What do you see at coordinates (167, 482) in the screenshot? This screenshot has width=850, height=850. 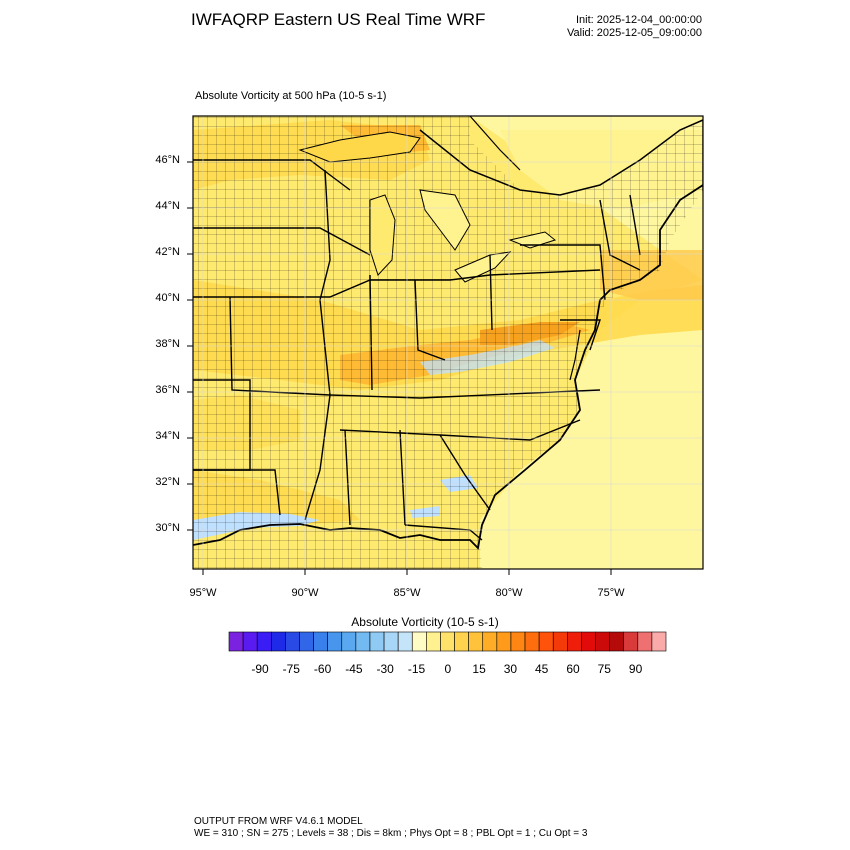 I see `lat-label-32: 32°N` at bounding box center [167, 482].